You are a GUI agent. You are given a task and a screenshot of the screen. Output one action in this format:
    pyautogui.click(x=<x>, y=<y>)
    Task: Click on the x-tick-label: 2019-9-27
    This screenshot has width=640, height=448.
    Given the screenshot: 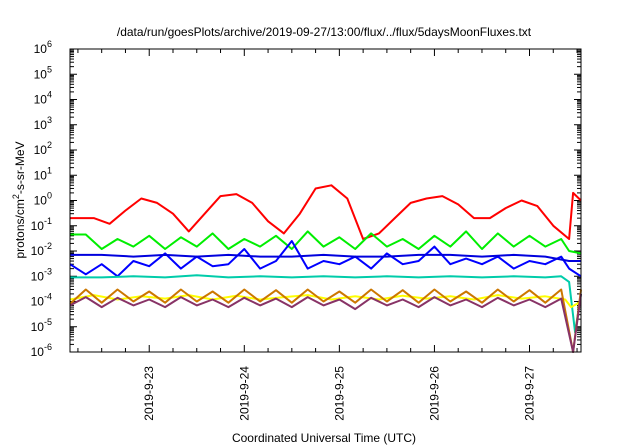 What is the action you would take?
    pyautogui.click(x=530, y=393)
    